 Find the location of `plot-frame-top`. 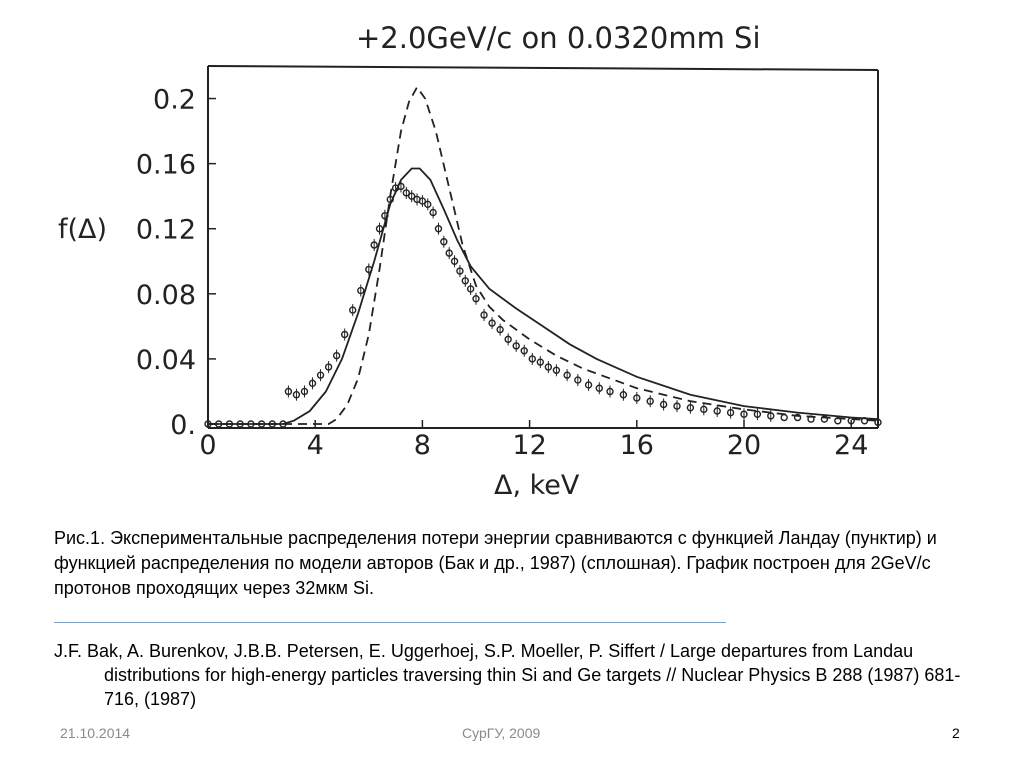

plot-frame-top is located at coordinates (543, 68).